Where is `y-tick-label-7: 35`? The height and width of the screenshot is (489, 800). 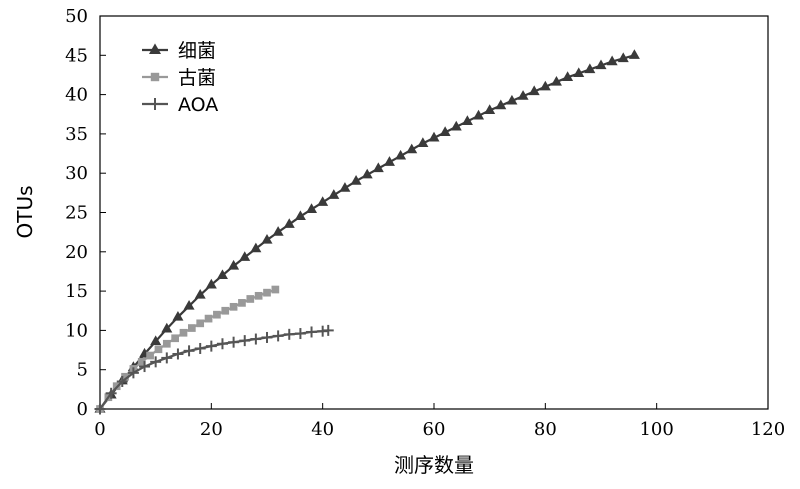
y-tick-label-7: 35 is located at coordinates (76, 134).